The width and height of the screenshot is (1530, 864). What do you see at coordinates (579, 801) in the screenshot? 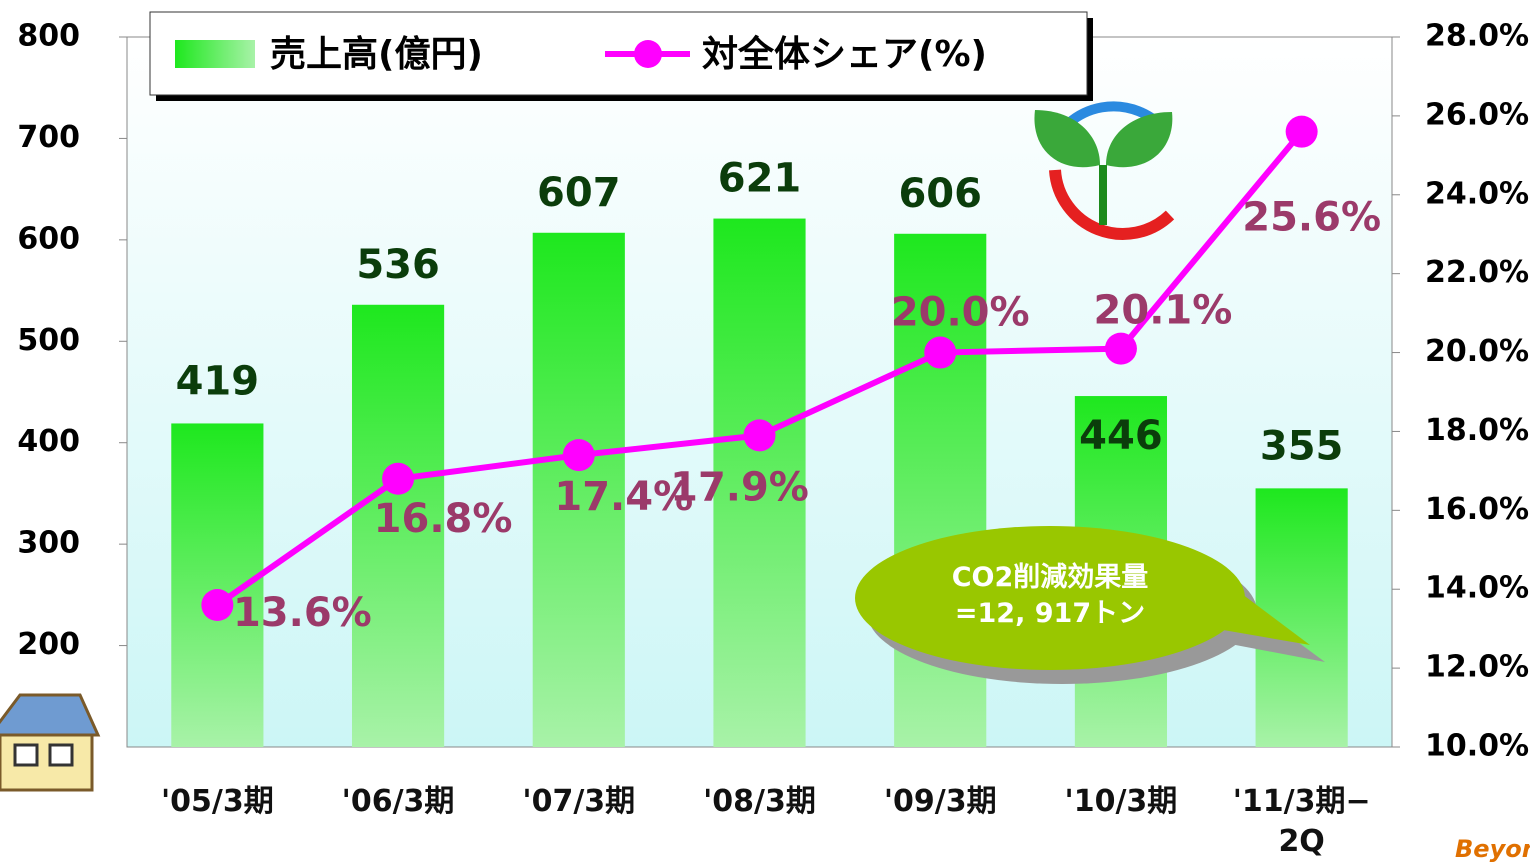
I see `x-tick-label: '07/3期` at bounding box center [579, 801].